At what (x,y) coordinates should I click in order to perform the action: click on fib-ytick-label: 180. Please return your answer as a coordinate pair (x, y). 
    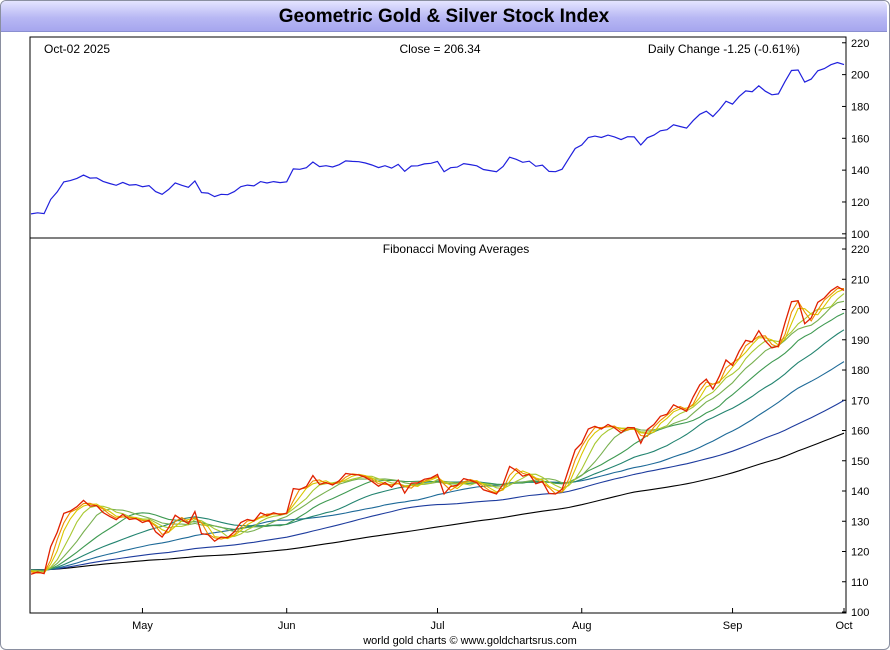
    Looking at the image, I should click on (860, 371).